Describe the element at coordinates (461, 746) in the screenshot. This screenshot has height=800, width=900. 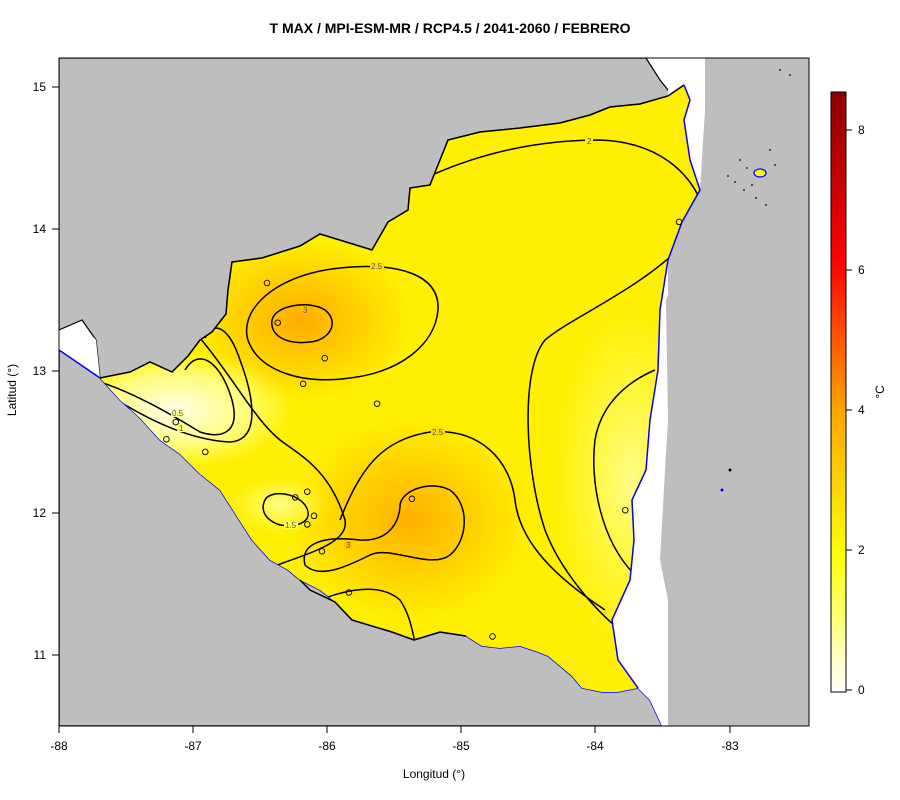
I see `x-tick-label: -85` at that location.